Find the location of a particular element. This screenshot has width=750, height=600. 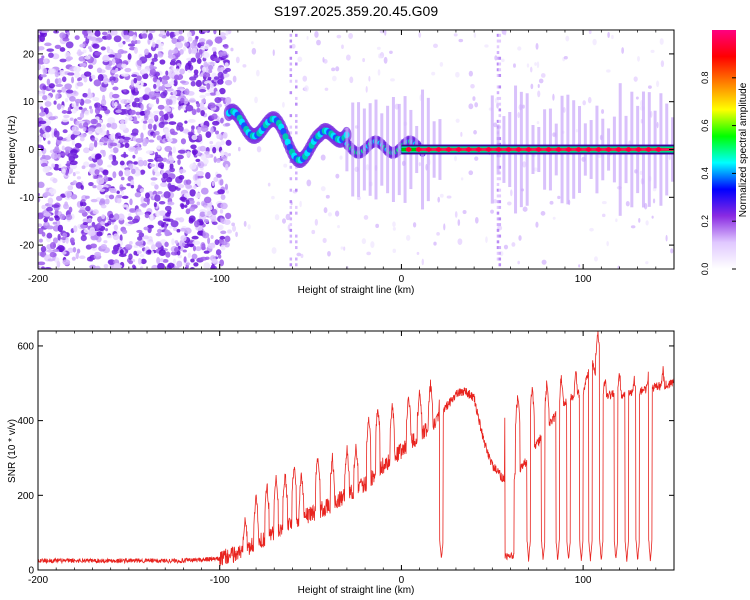

heatmap-line-knot is located at coordinates (588, 149).